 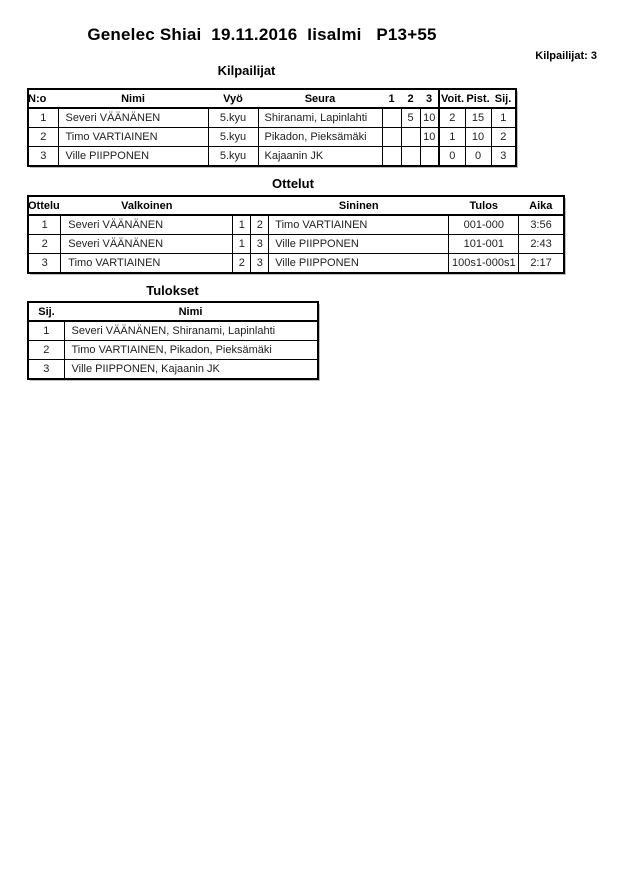 I want to click on cell-r3, so click(x=429, y=156).